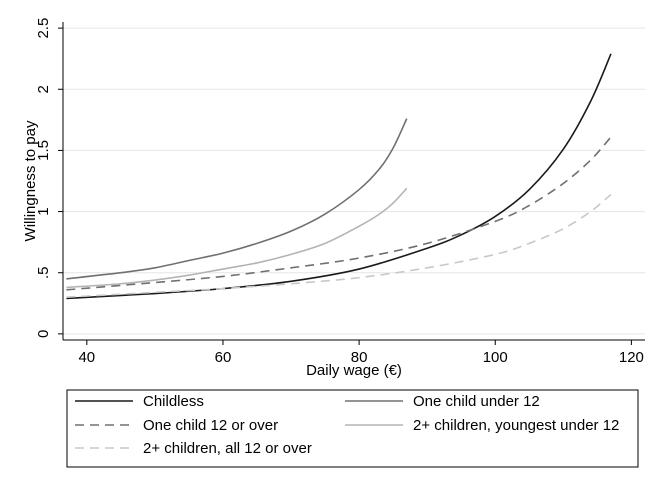 Image resolution: width=659 pixels, height=487 pixels. I want to click on x-tick-label: 80, so click(359, 357).